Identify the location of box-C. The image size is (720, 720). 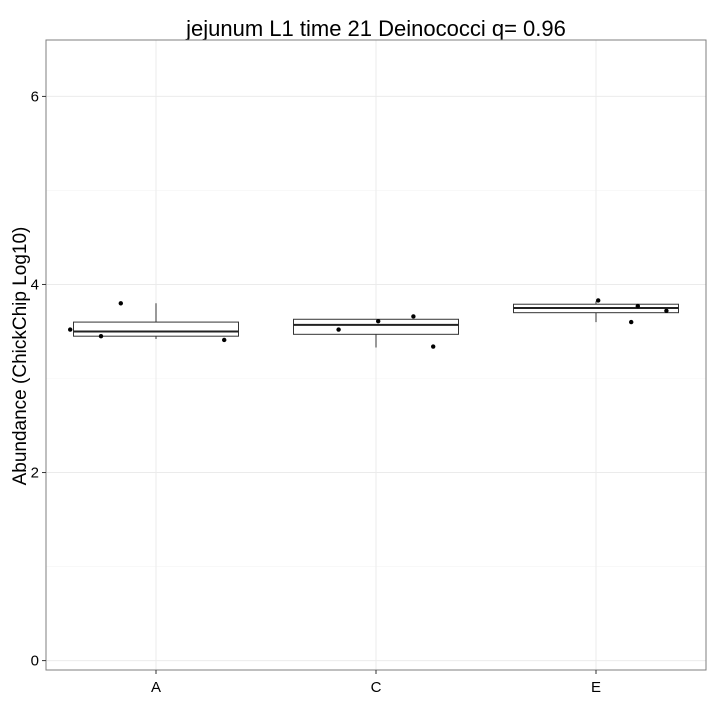
(376, 333).